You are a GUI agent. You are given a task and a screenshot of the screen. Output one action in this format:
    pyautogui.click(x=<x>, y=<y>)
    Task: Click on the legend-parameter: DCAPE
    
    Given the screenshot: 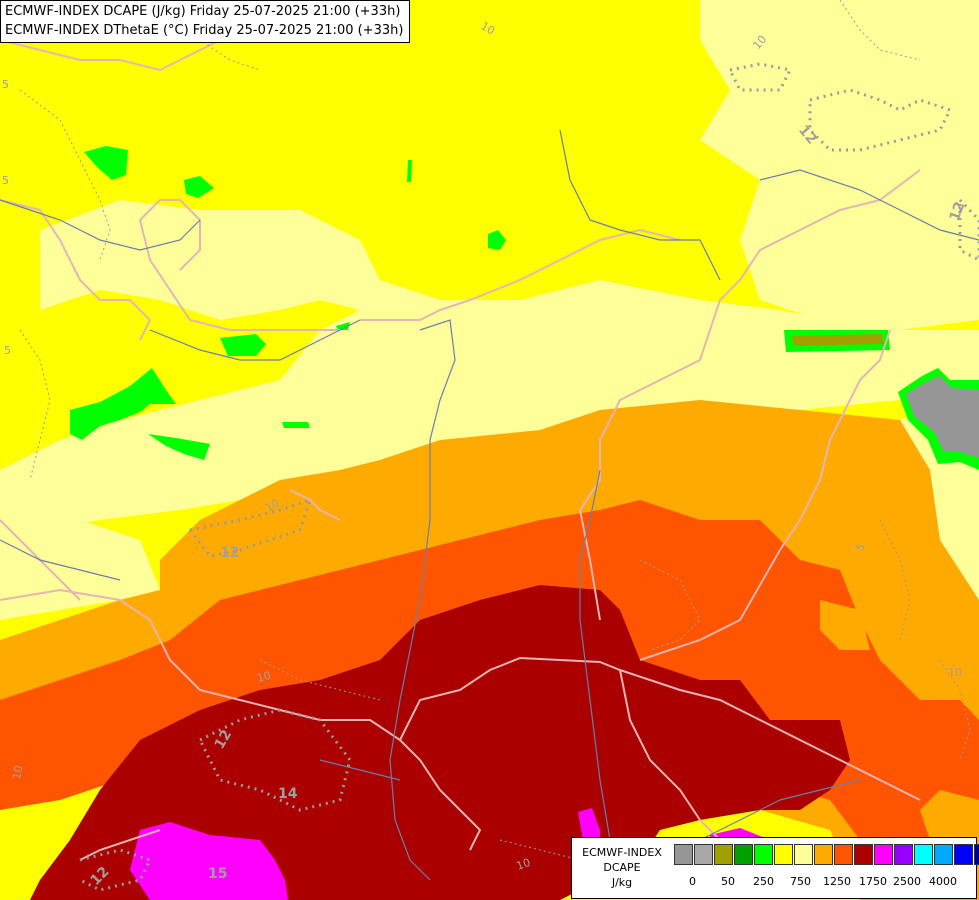 What is the action you would take?
    pyautogui.click(x=622, y=867)
    